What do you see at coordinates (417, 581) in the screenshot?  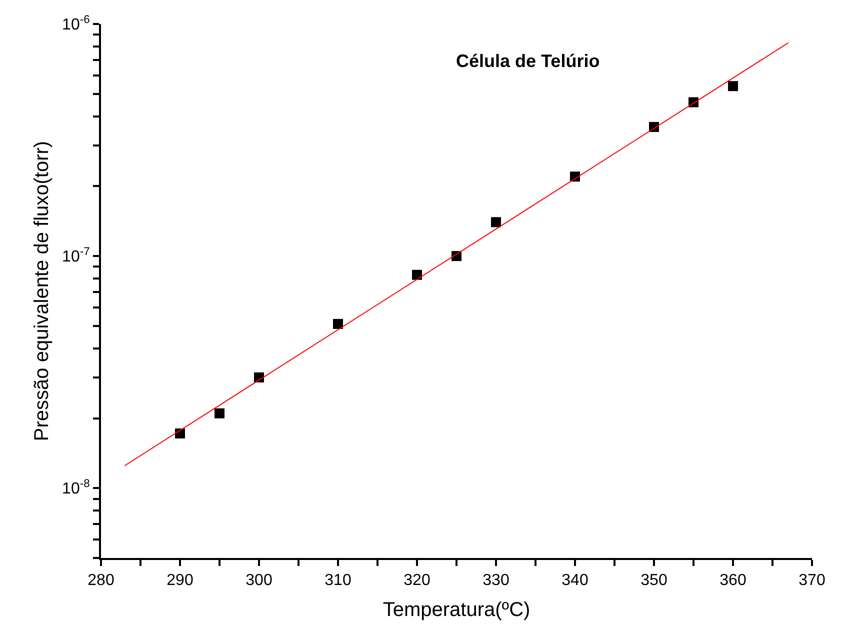 I see `x-tick-label: 320` at bounding box center [417, 581].